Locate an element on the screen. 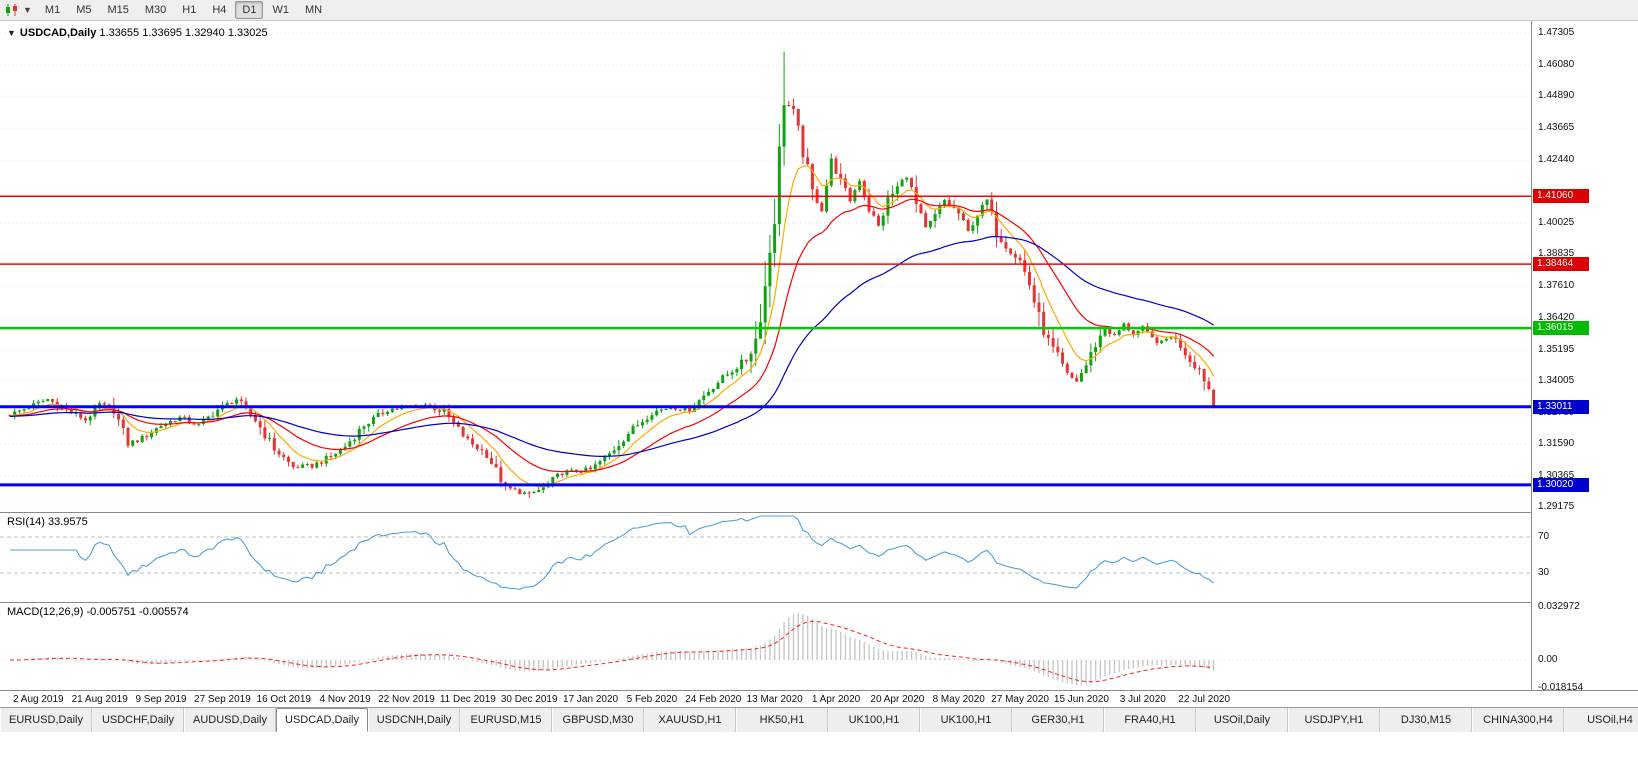 This screenshot has height=766, width=1638. price-level-badge: 1.36015 is located at coordinates (1561, 328).